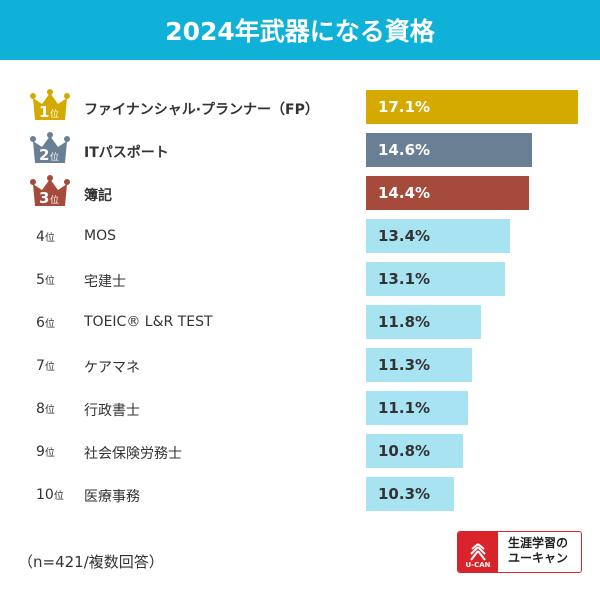 The height and width of the screenshot is (593, 600). What do you see at coordinates (300, 495) in the screenshot?
I see `chart-row: 10位 医療事務 10.3%` at bounding box center [300, 495].